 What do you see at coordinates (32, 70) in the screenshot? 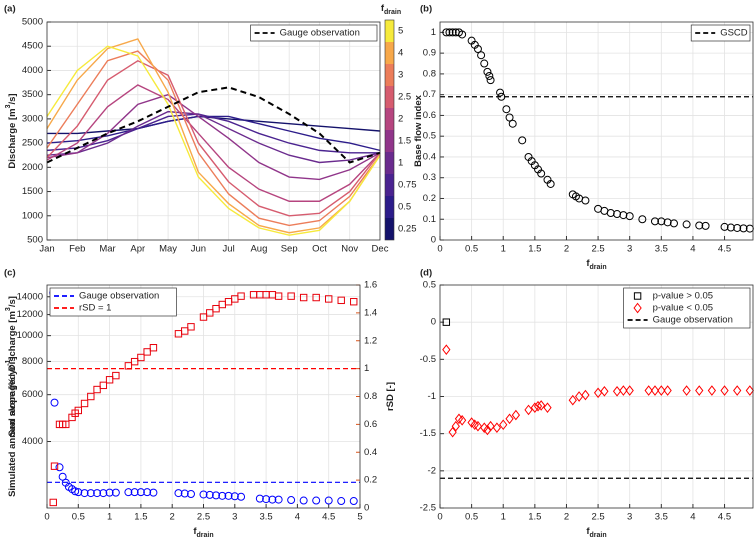
I see `y-tick-label: 4000` at bounding box center [32, 70].